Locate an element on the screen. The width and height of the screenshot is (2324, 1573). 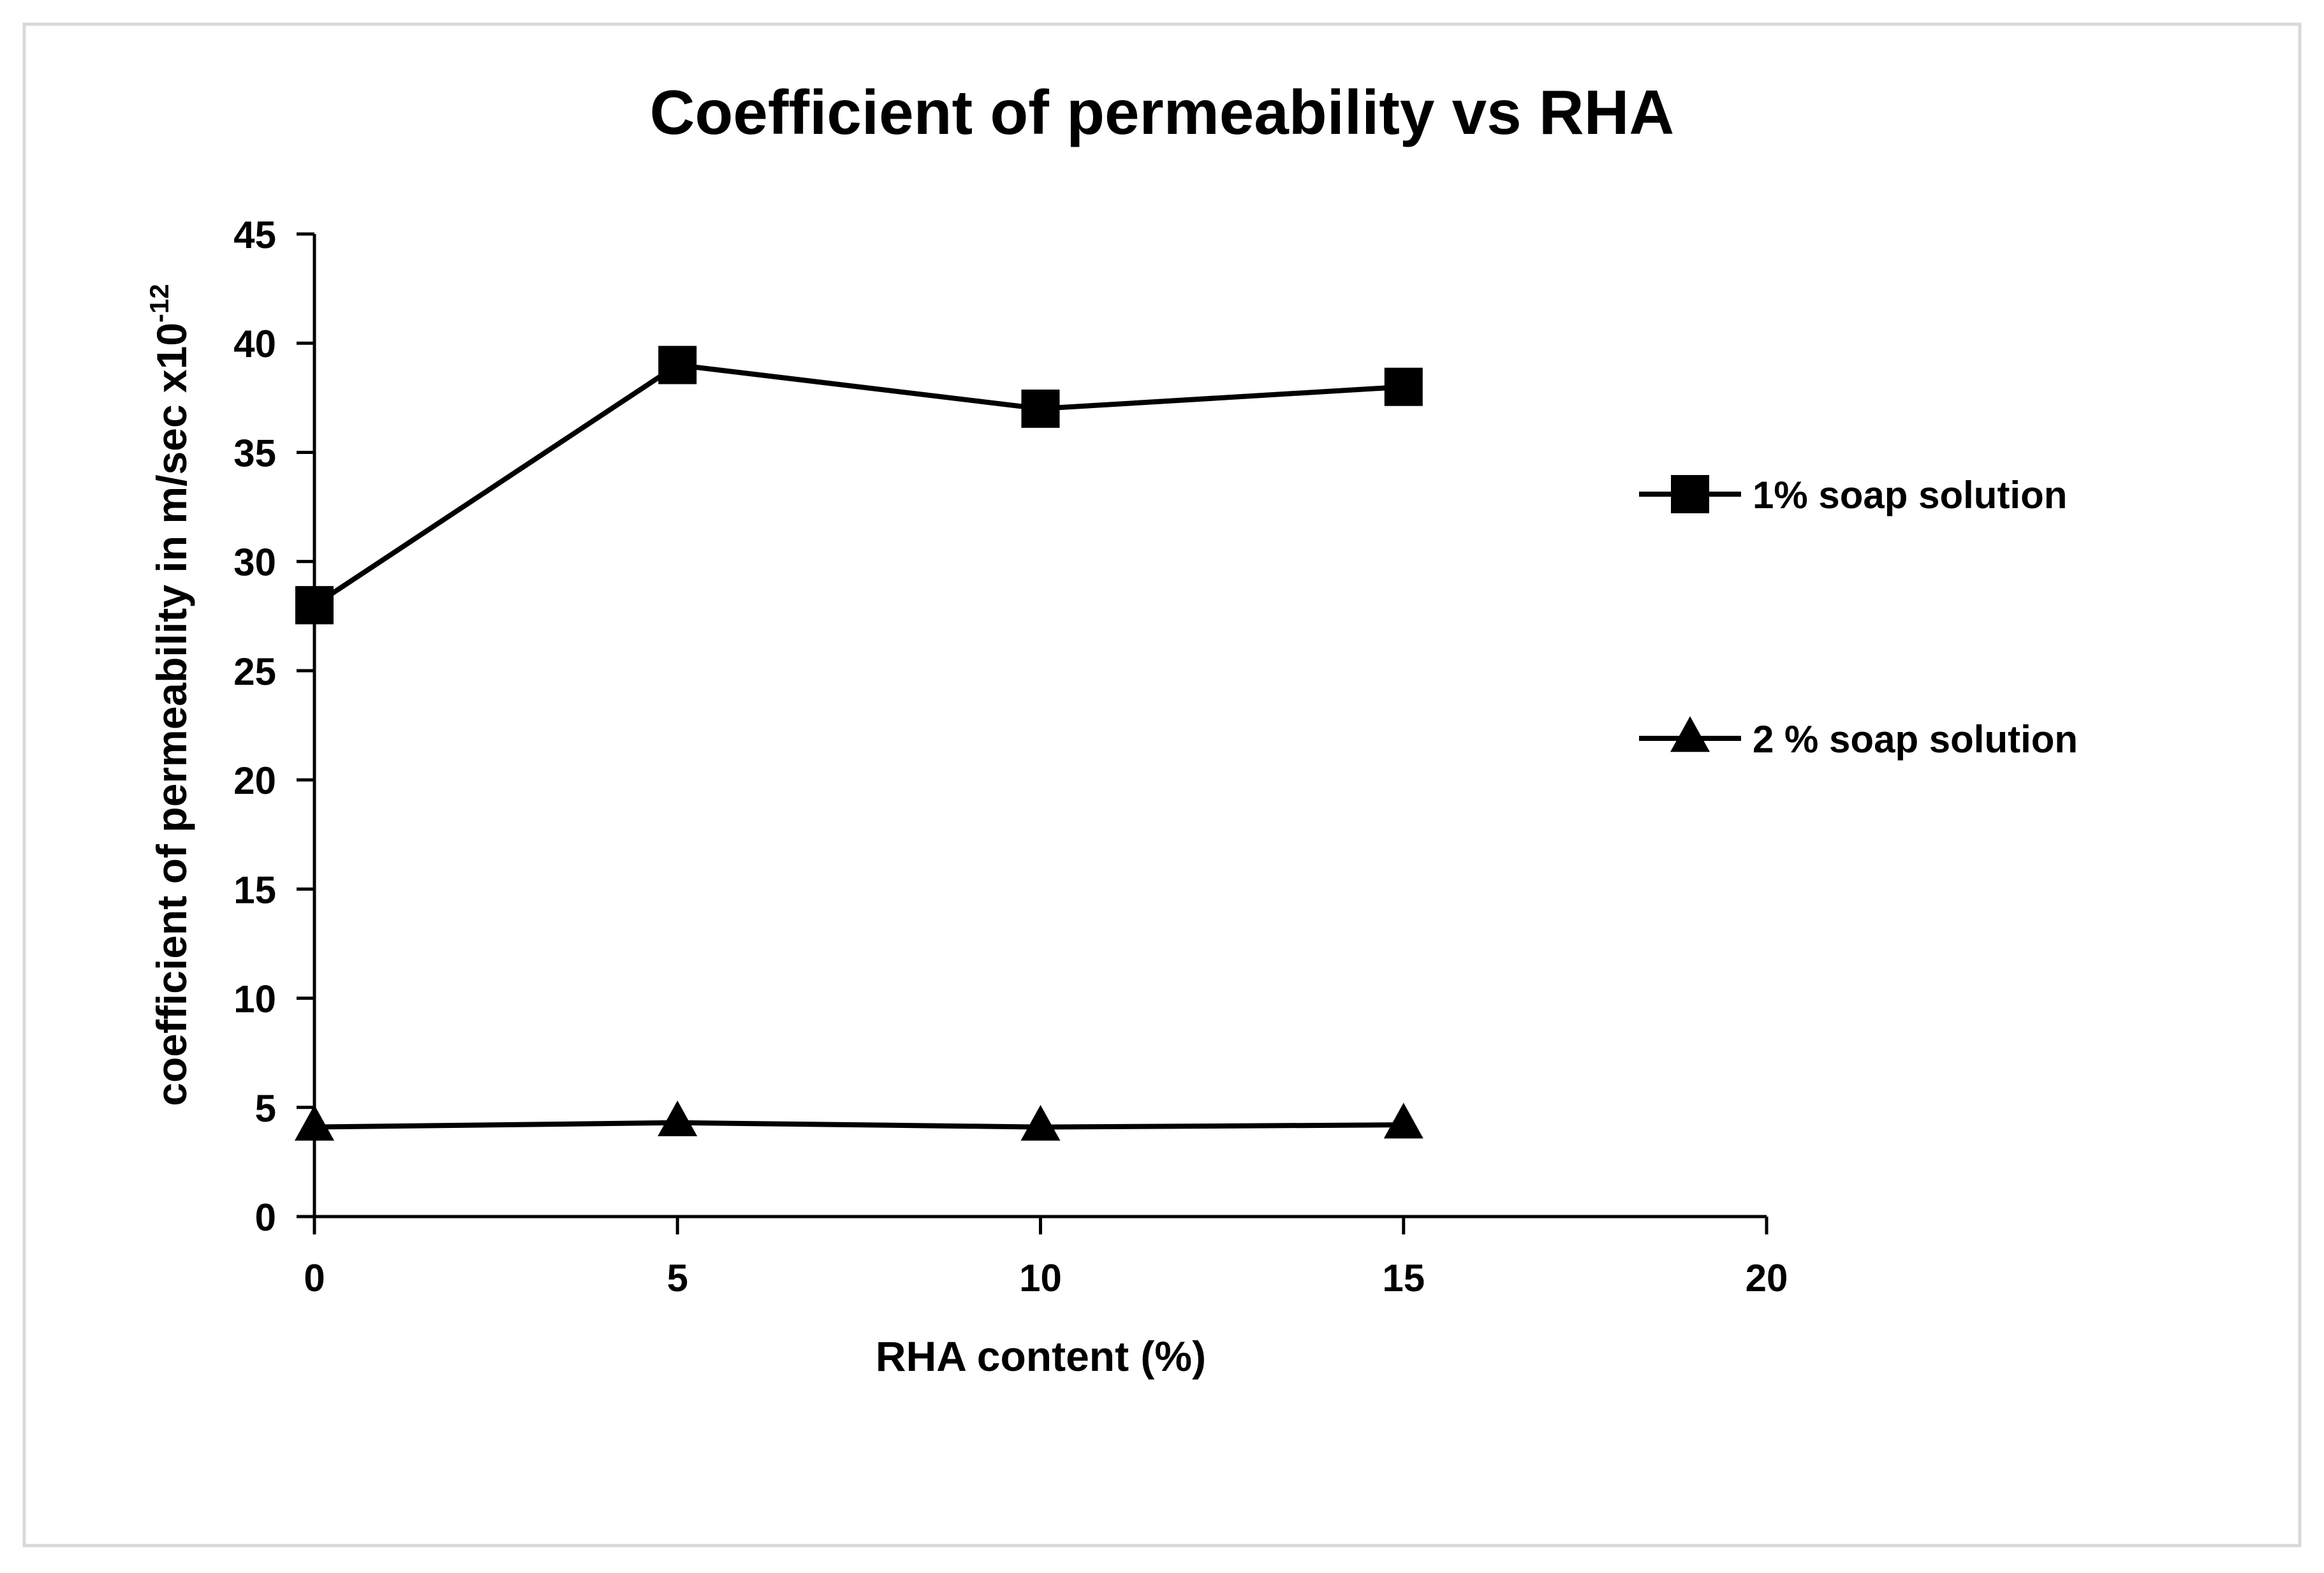
x-axis-label: RHA content (%) is located at coordinates (1041, 1356).